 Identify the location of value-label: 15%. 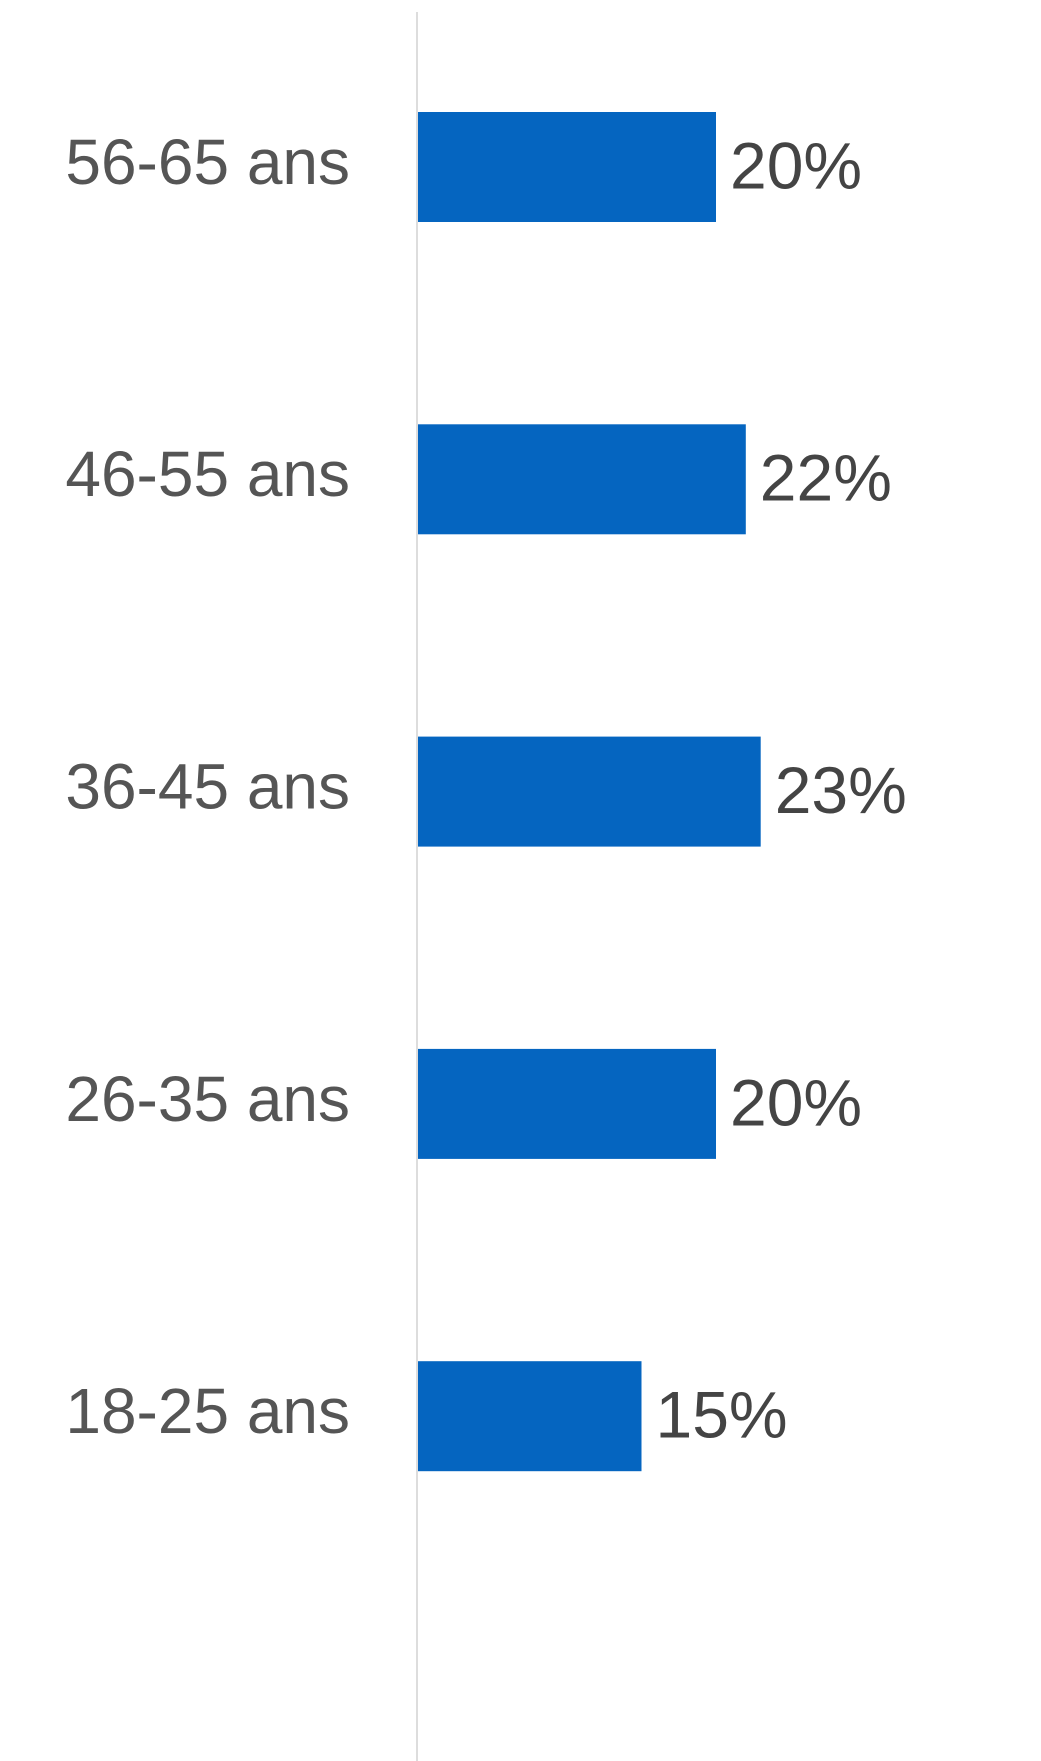
(722, 1415).